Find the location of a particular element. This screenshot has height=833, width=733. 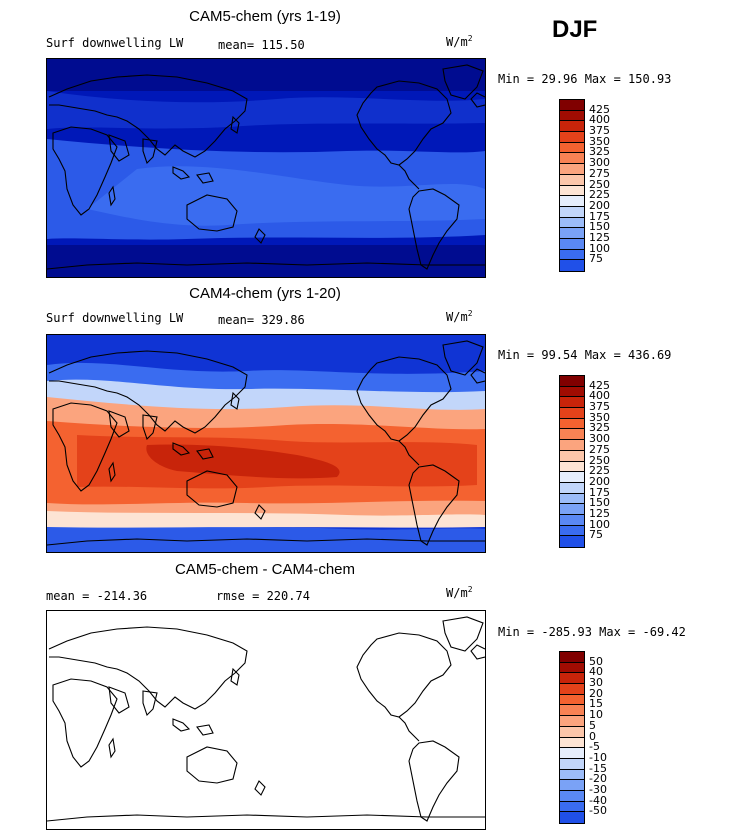

colorbar-tick-label: 250 is located at coordinates (599, 184).